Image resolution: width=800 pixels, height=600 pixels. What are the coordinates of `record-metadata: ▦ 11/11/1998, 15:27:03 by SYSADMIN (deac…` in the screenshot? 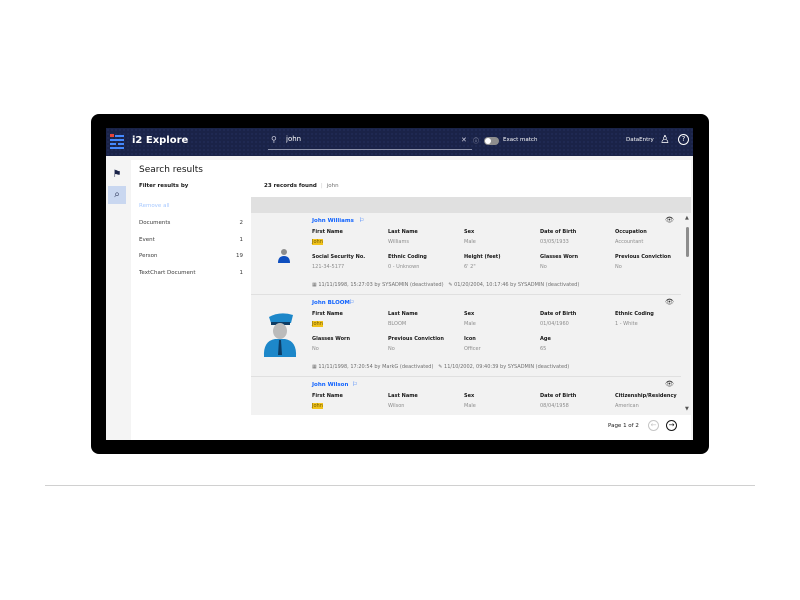 It's located at (445, 285).